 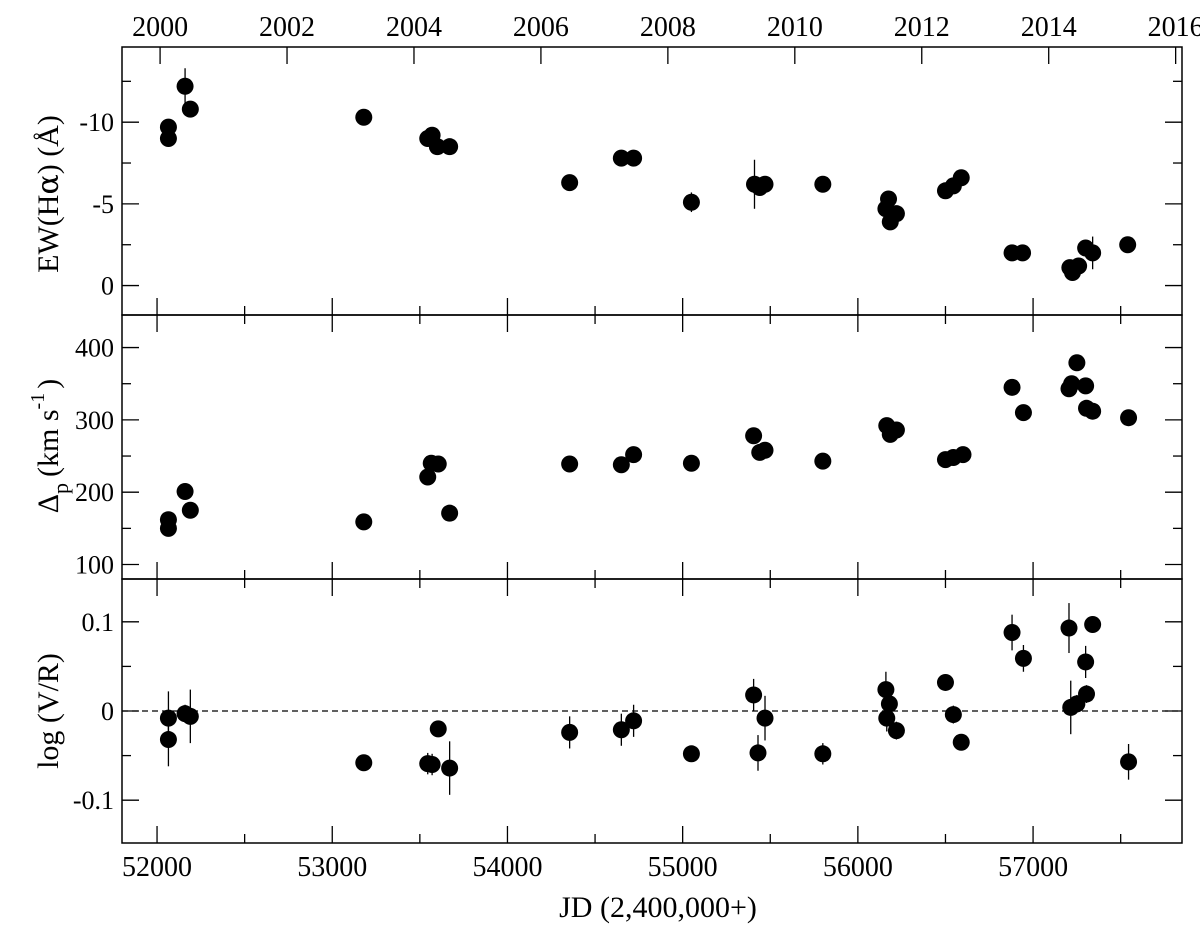 What do you see at coordinates (94, 492) in the screenshot?
I see `y-tick-label: 200` at bounding box center [94, 492].